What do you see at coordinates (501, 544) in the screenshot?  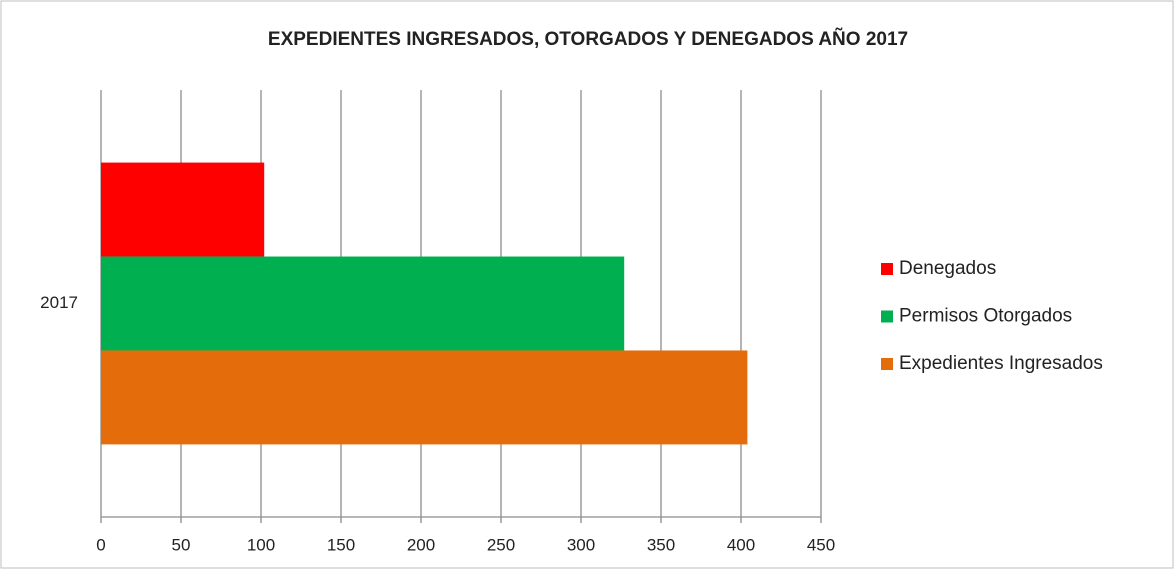 I see `x-tick-label: 250` at bounding box center [501, 544].